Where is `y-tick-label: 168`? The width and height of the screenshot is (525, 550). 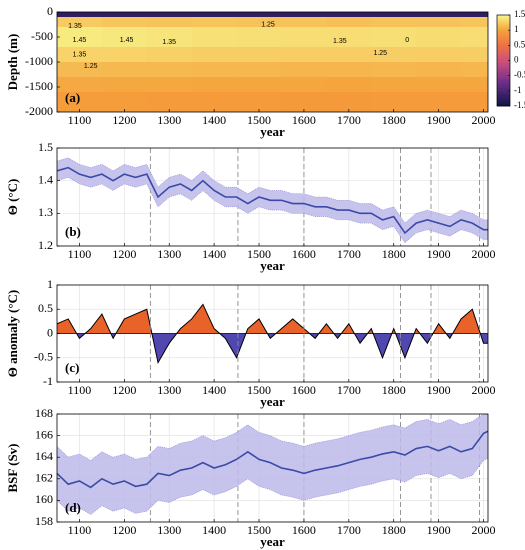 y-tick-label: 168 is located at coordinates (44, 413).